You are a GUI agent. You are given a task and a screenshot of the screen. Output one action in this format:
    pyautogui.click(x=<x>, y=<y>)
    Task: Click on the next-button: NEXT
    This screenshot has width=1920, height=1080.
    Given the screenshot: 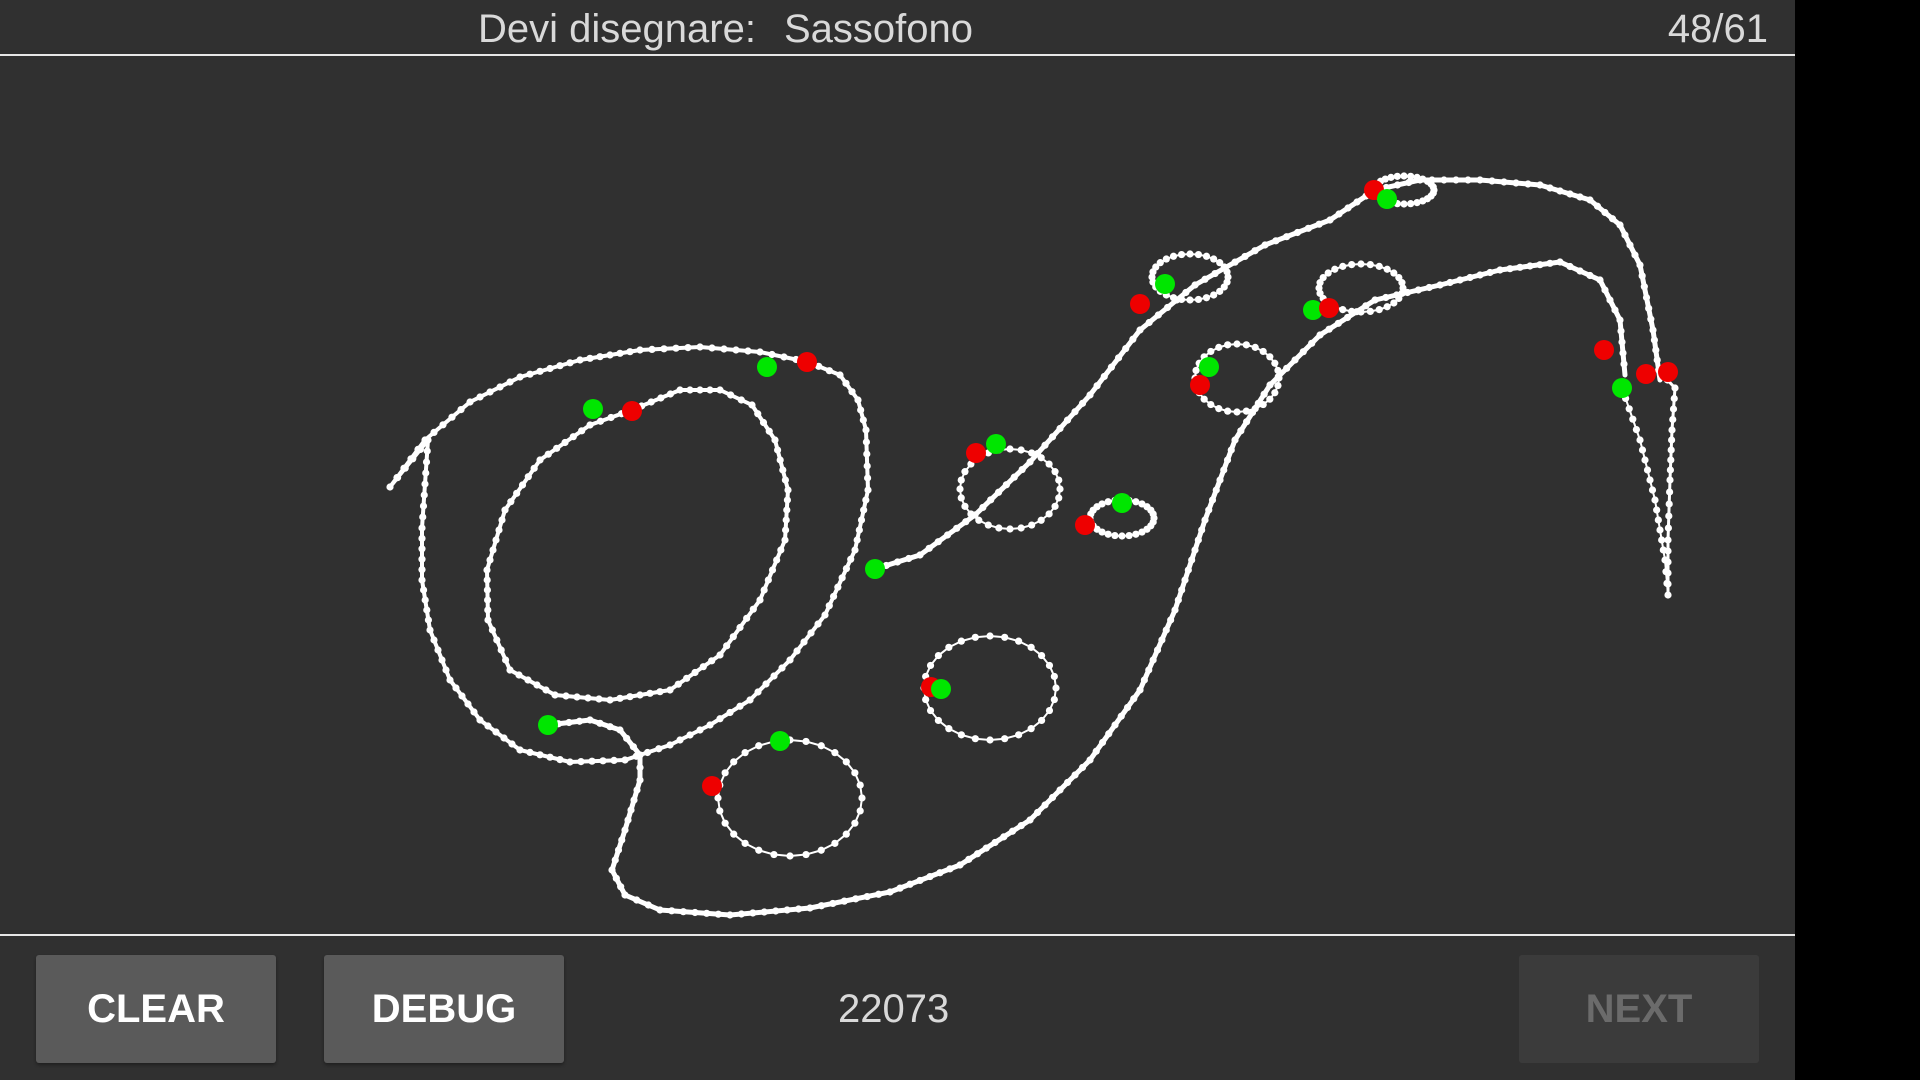 What is the action you would take?
    pyautogui.click(x=1639, y=1009)
    